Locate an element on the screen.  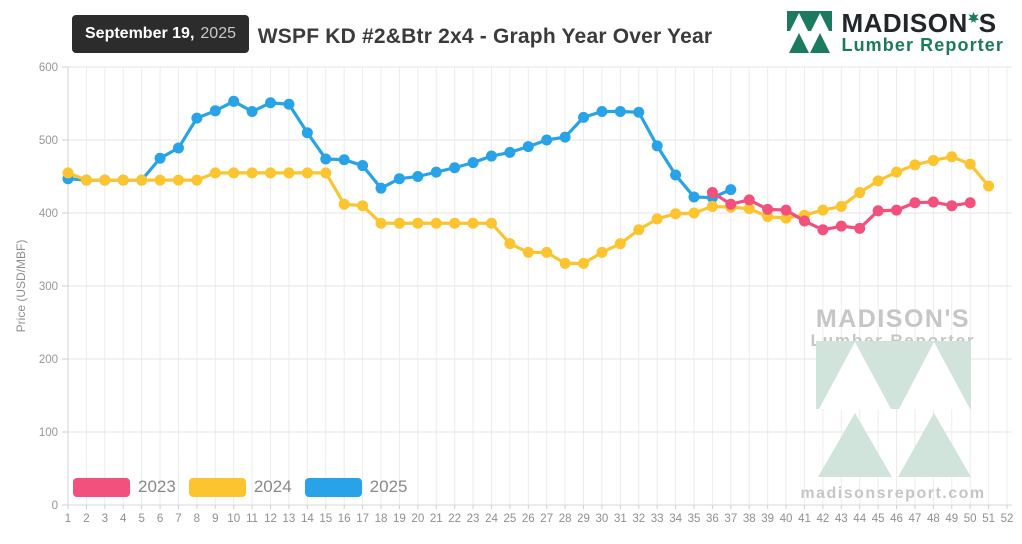
data-point-2024-w24 is located at coordinates (491, 223).